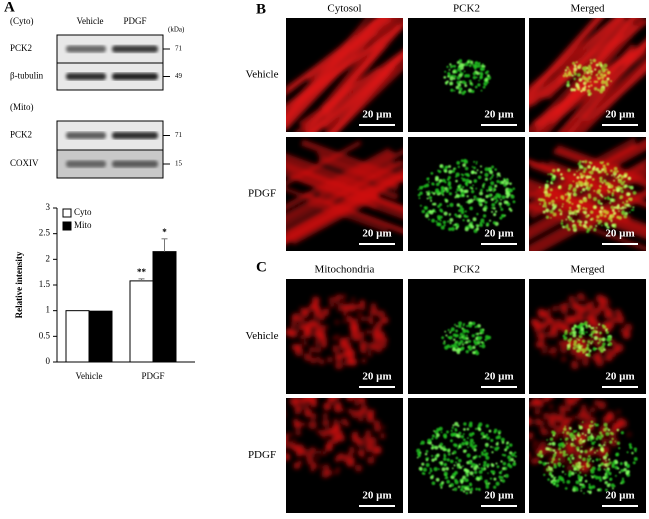 The width and height of the screenshot is (649, 519). What do you see at coordinates (152, 376) in the screenshot?
I see `x-tick-label: PDGF` at bounding box center [152, 376].